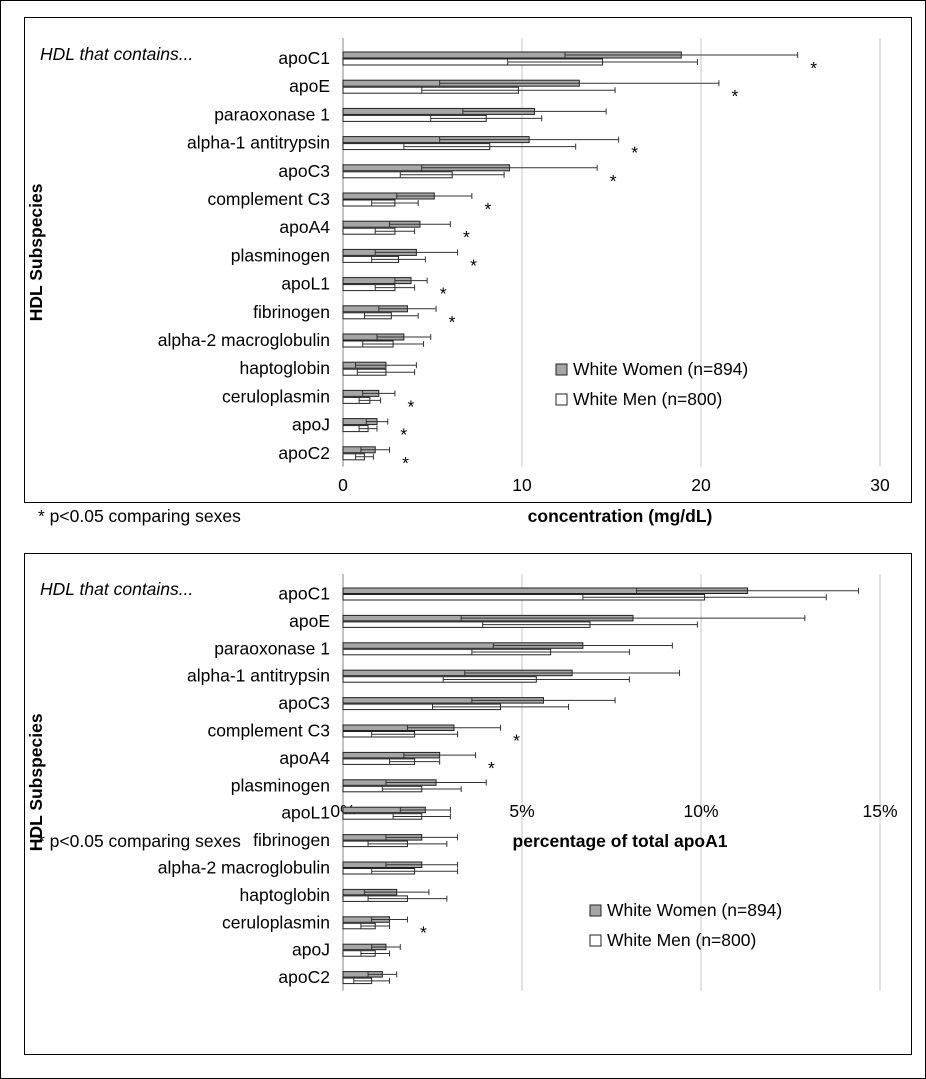  What do you see at coordinates (343, 485) in the screenshot?
I see `x-tick-label: 0` at bounding box center [343, 485].